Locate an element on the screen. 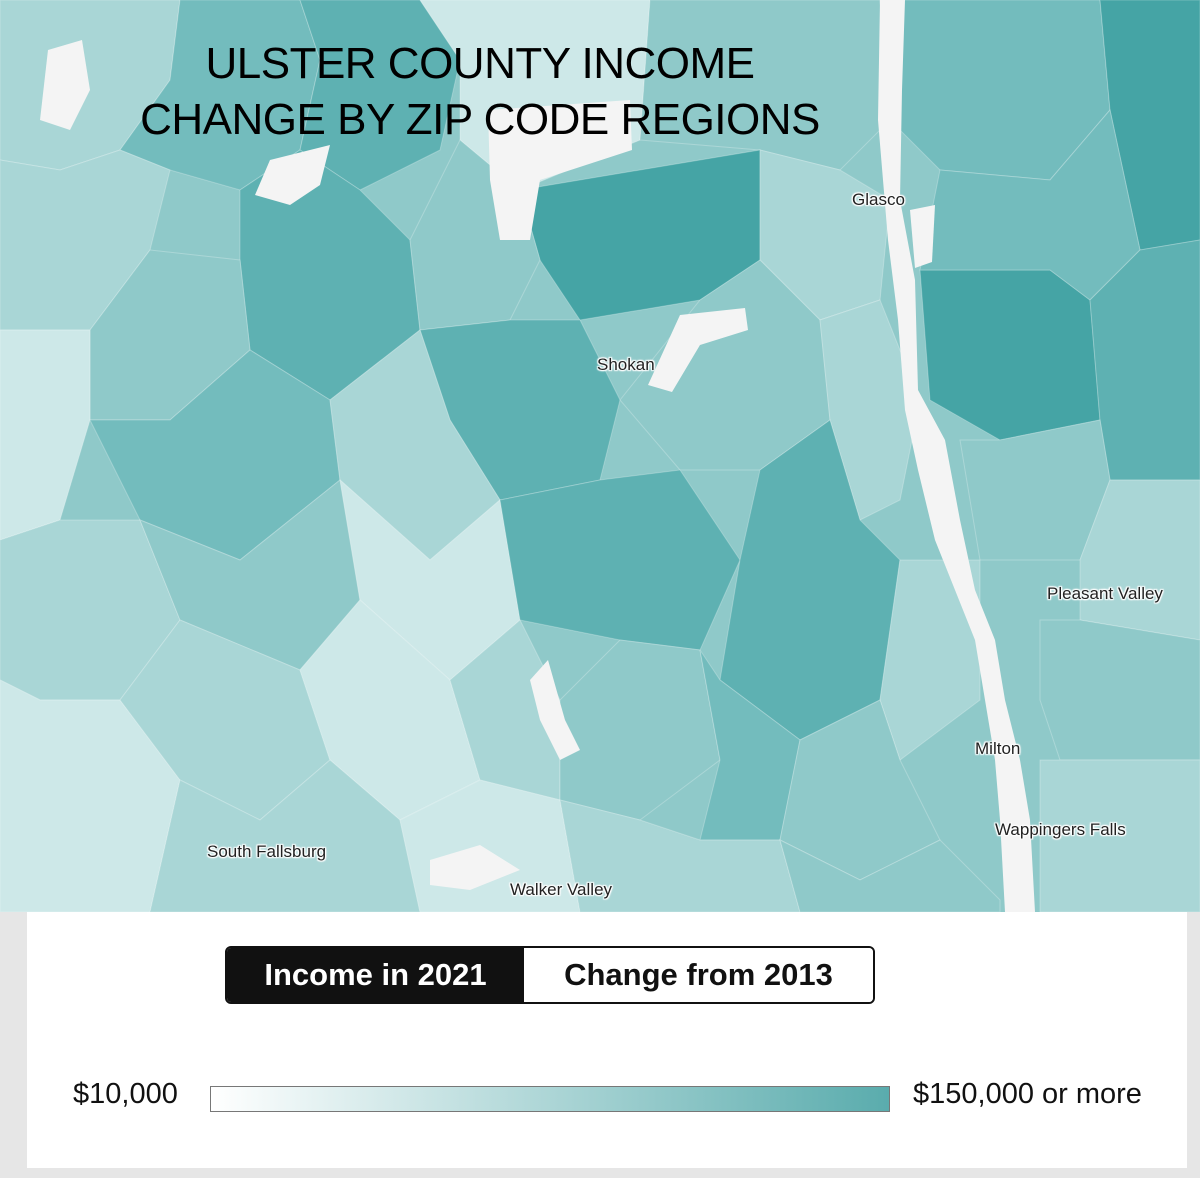 The height and width of the screenshot is (1178, 1200). legend-scale-min: $10,000 is located at coordinates (125, 1094).